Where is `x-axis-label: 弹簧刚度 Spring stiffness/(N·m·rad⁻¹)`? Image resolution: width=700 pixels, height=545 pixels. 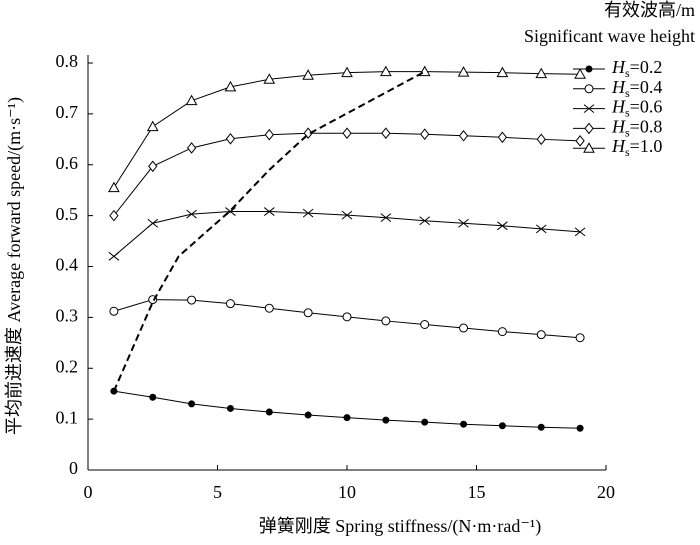 x-axis-label: 弹簧刚度 Spring stiffness/(N·m·rad⁻¹) is located at coordinates (400, 526).